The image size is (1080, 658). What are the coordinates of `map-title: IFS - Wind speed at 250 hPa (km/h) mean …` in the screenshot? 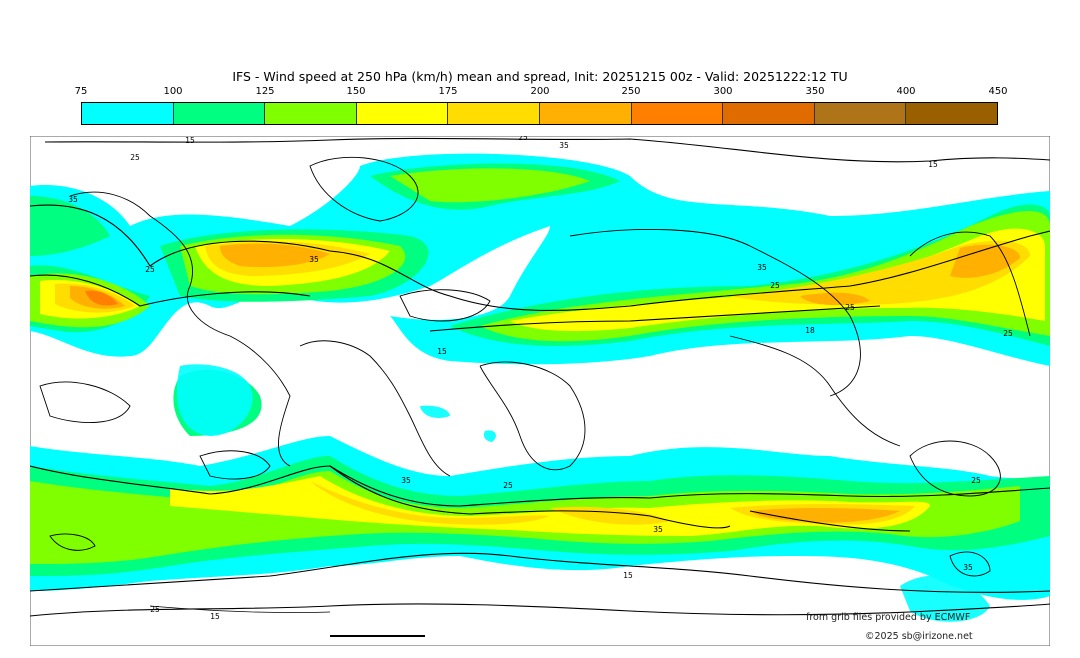 It's located at (540, 76).